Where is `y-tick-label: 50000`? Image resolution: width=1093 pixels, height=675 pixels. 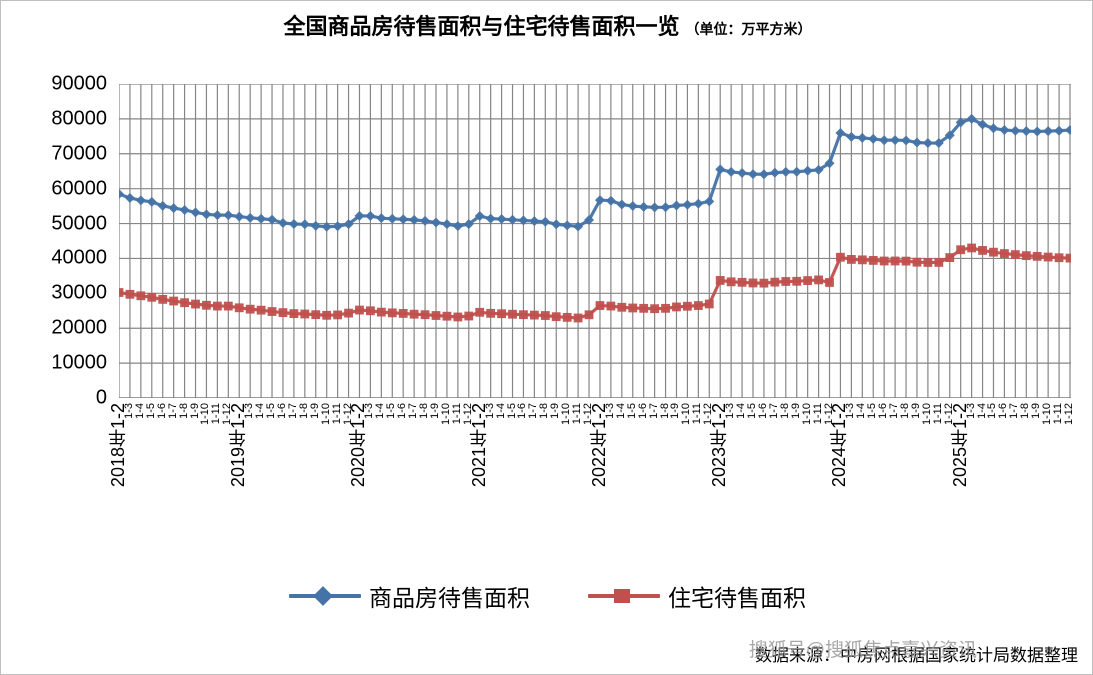 y-tick-label: 50000 is located at coordinates (79, 223).